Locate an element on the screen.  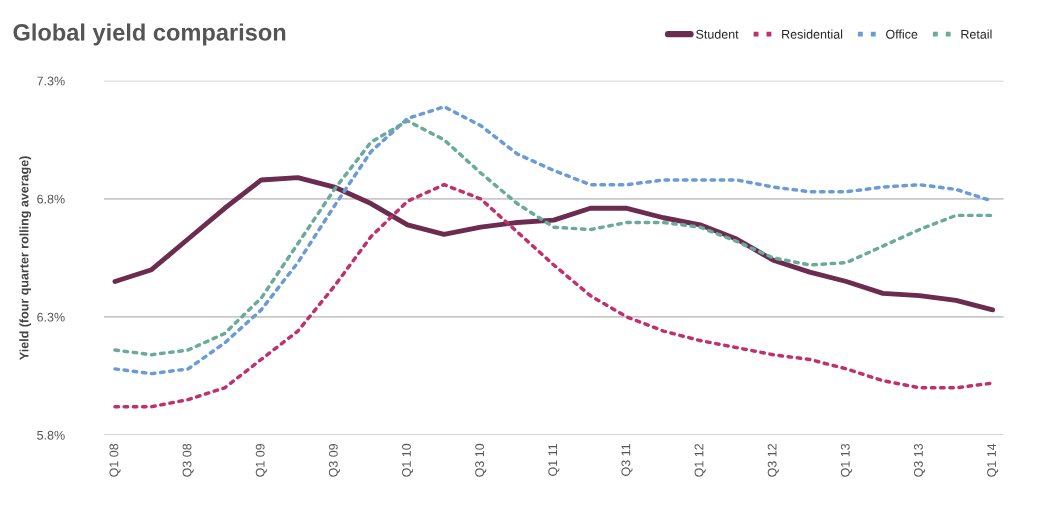
x-tick-label: Q1 12 is located at coordinates (700, 460).